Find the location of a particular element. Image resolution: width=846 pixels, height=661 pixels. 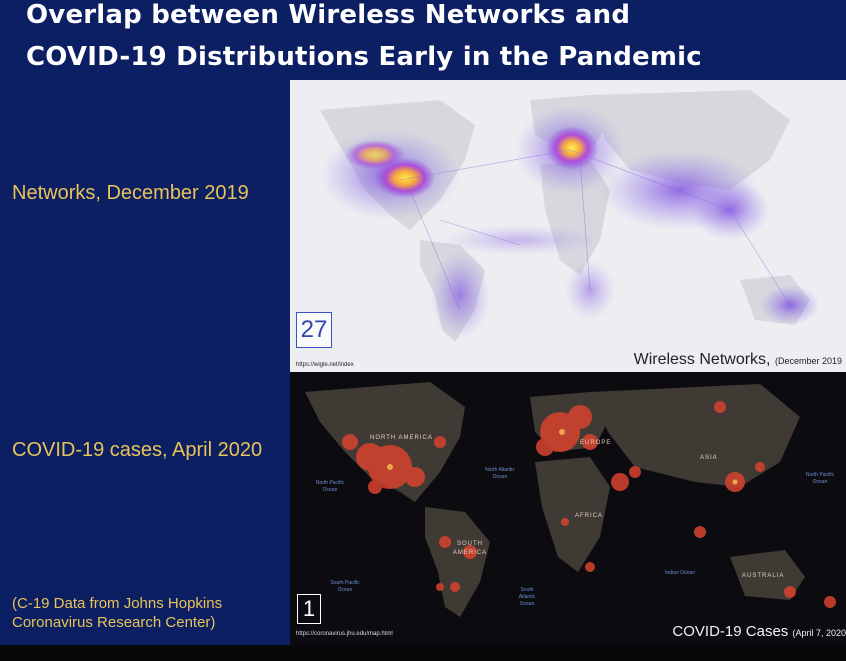

wigle-source-link: https://wigle.net/index is located at coordinates (325, 365).